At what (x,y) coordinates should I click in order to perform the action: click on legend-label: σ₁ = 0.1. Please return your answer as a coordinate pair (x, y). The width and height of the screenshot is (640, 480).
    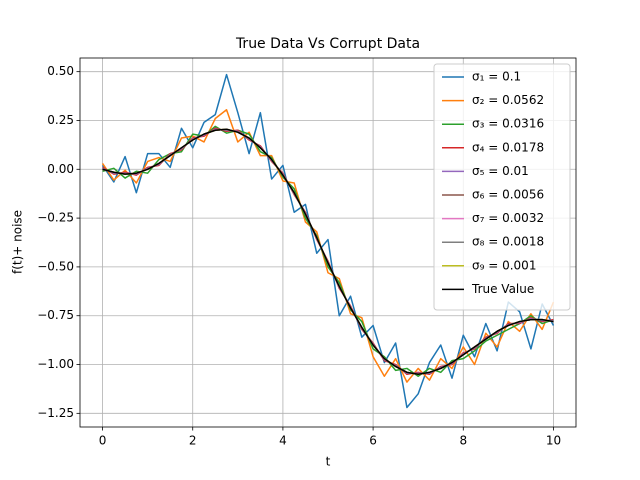
    Looking at the image, I should click on (496, 77).